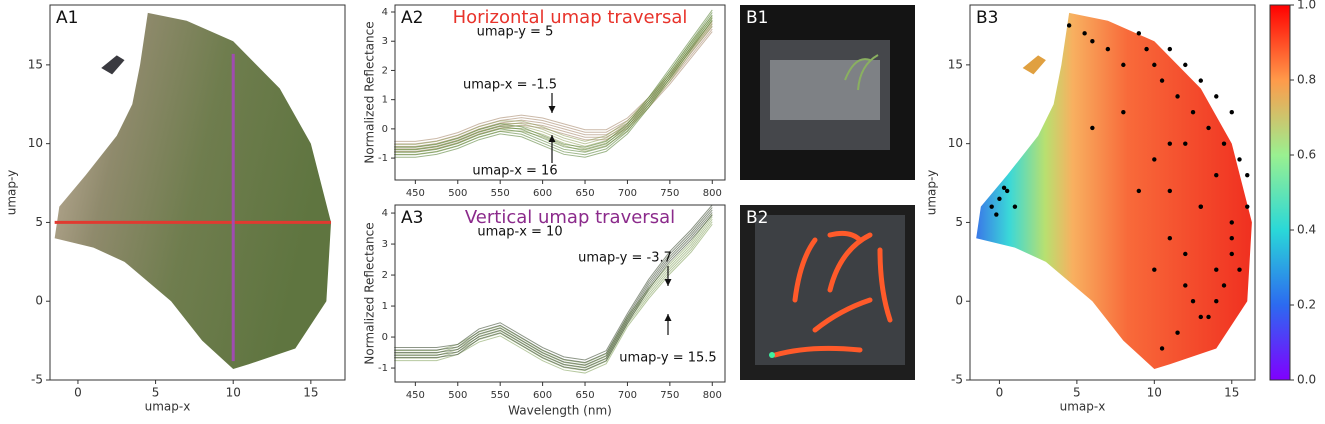 The height and width of the screenshot is (424, 1325). Describe the element at coordinates (825, 90) in the screenshot. I see `photo-box` at that location.